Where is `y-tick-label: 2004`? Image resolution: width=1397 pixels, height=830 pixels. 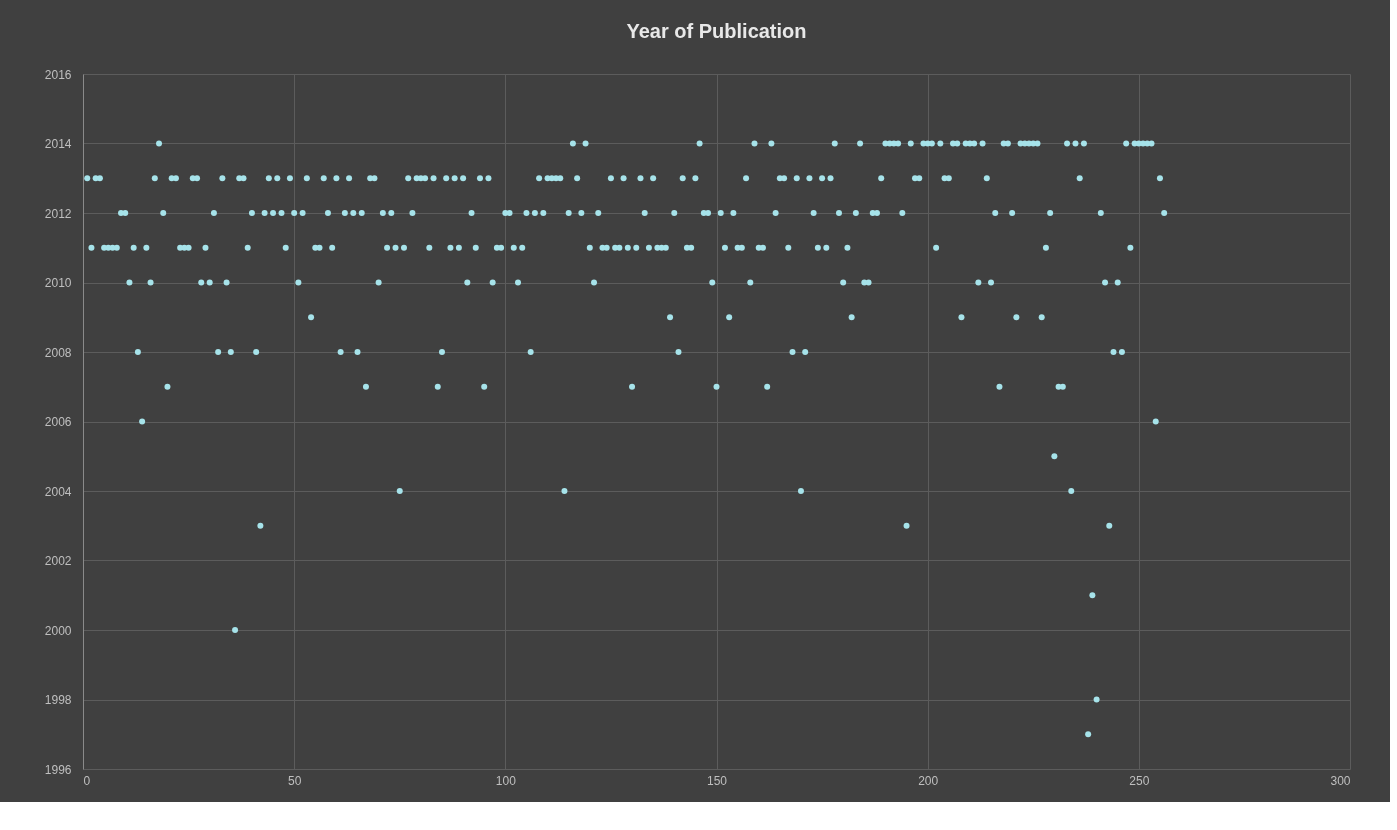
y-tick-label: 2004 is located at coordinates (58, 491).